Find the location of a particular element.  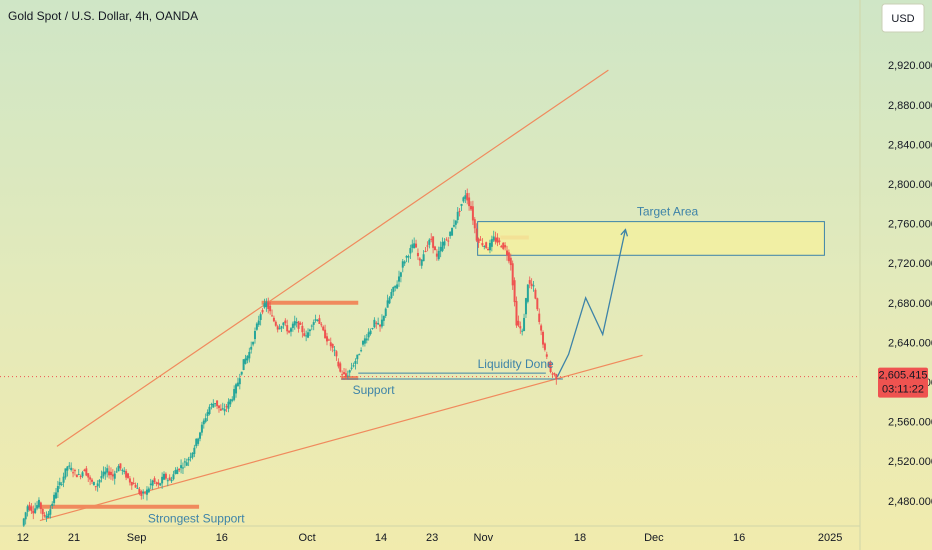

currency-button: USD is located at coordinates (903, 18).